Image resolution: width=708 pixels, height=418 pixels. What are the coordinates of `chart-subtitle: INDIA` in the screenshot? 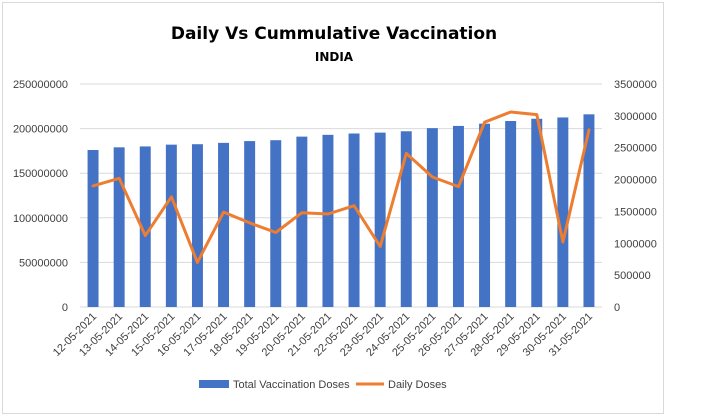 It's located at (334, 57).